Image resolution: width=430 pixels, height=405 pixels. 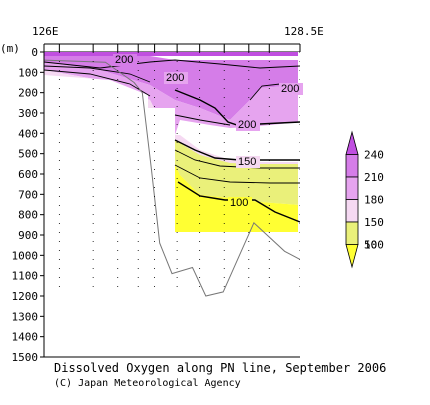 I want to click on colorbar-label: 150, so click(x=374, y=222).